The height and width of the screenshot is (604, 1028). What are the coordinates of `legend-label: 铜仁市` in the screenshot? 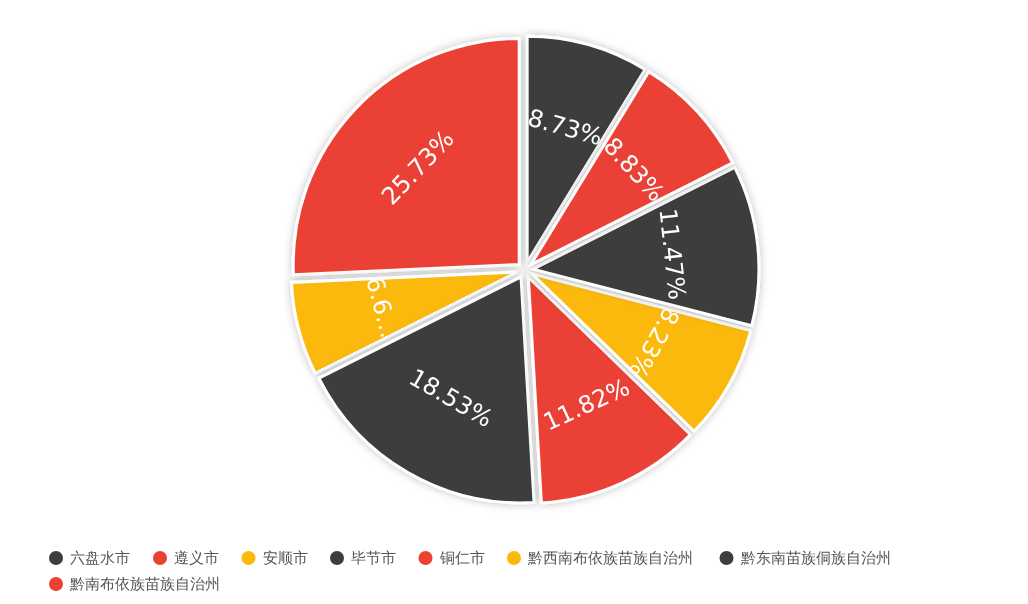 It's located at (461, 558).